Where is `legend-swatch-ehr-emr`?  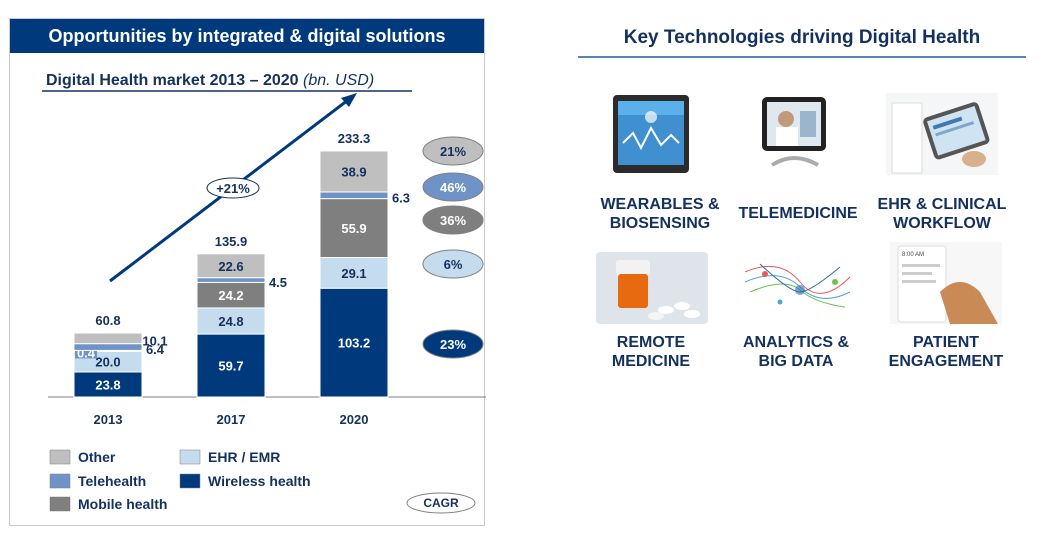 legend-swatch-ehr-emr is located at coordinates (190, 457).